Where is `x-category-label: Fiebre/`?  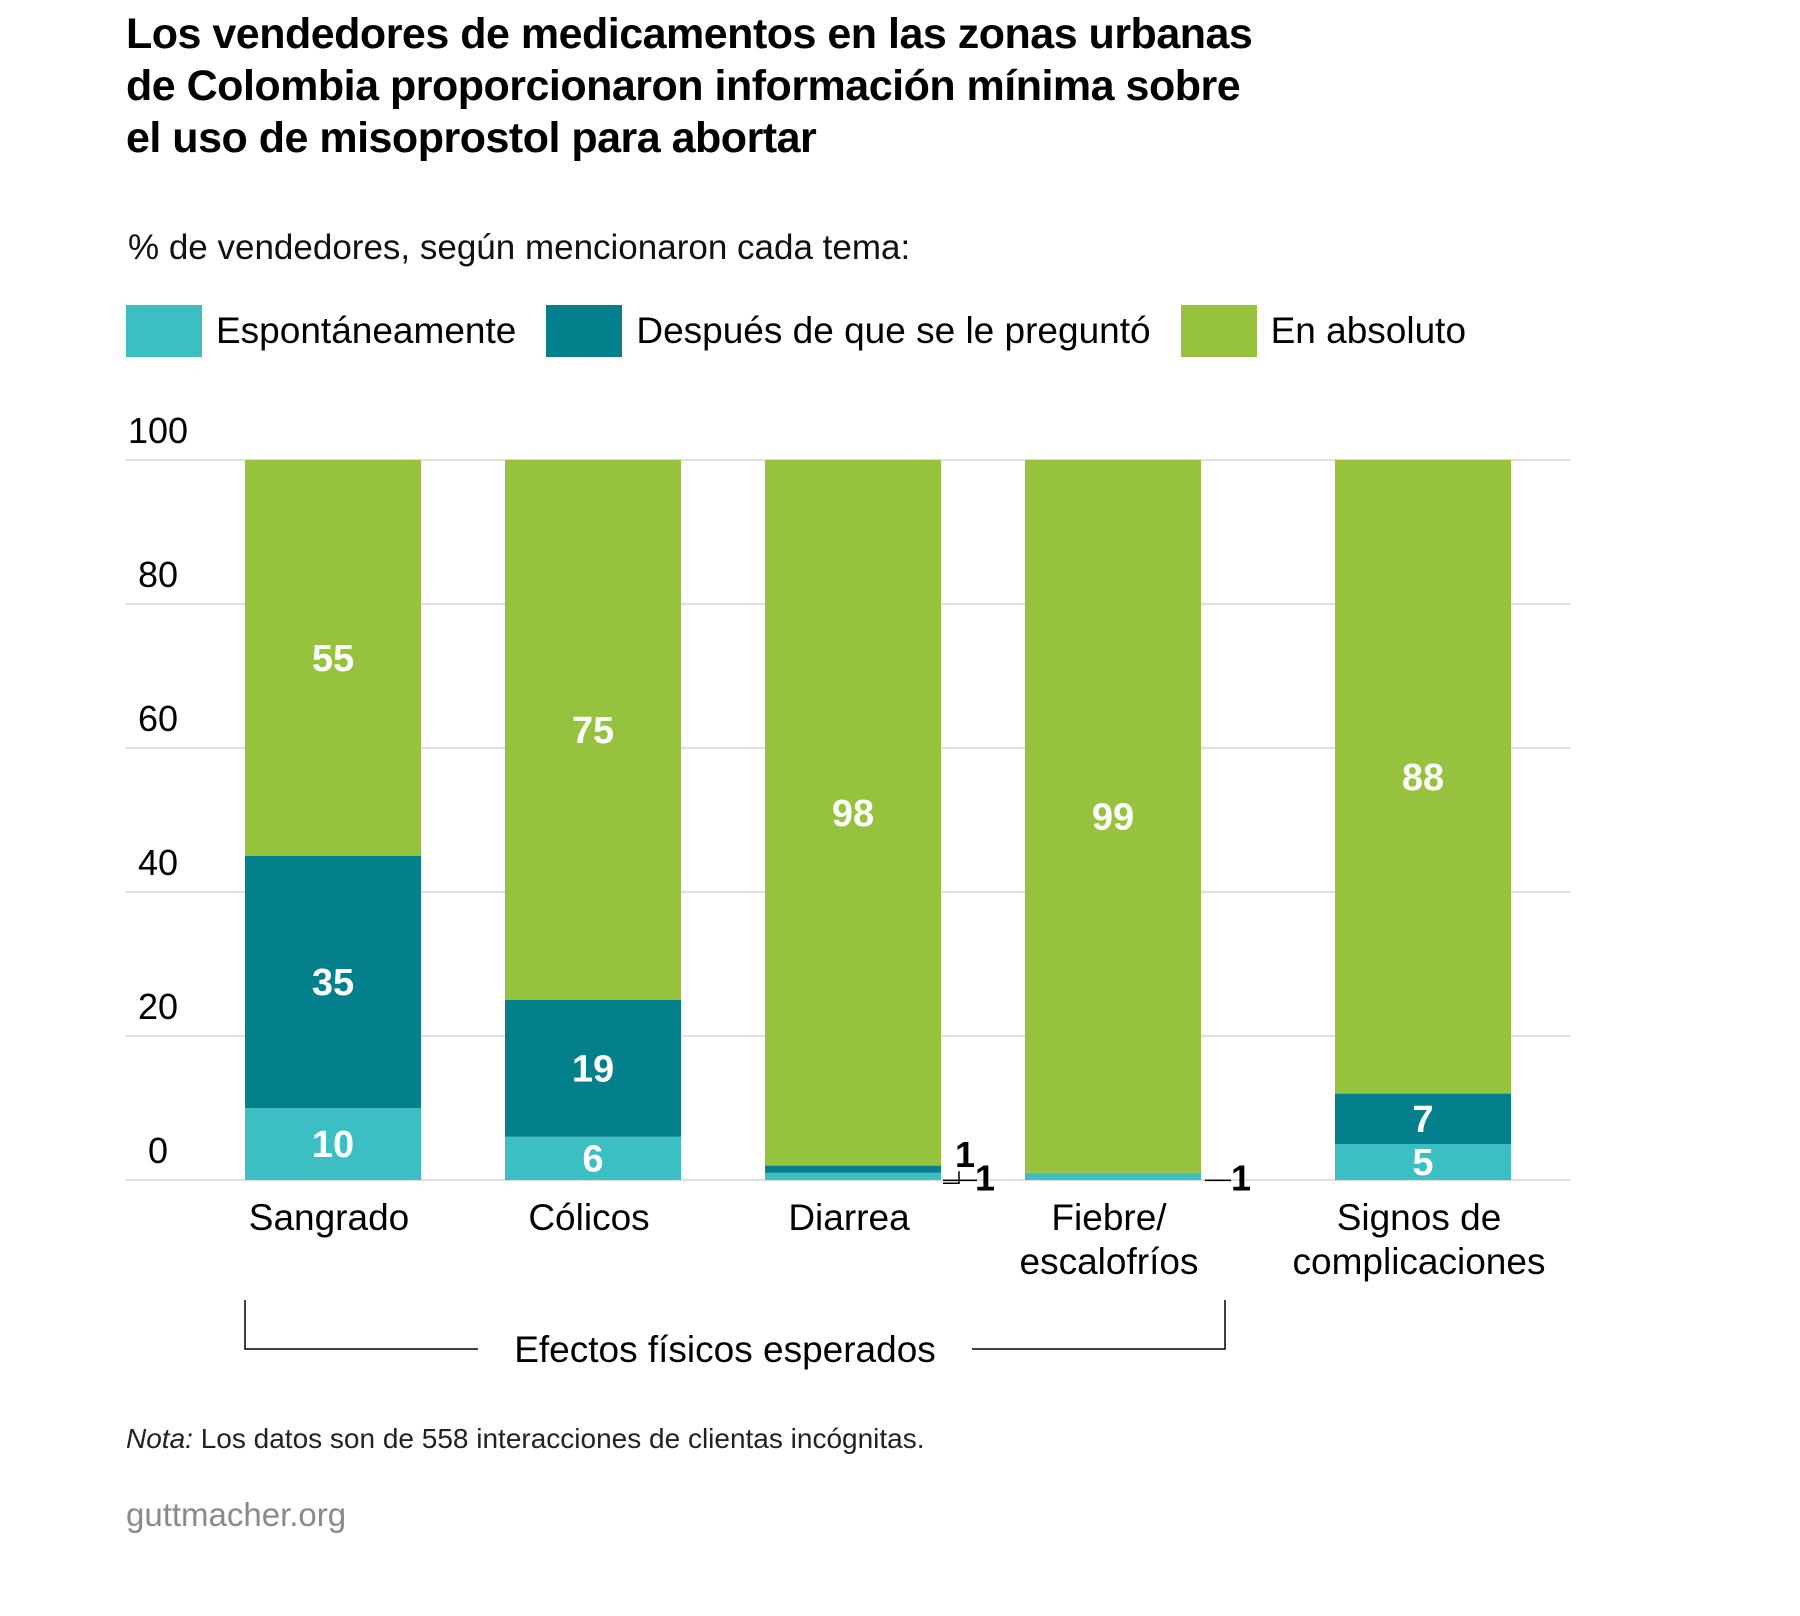 x-category-label: Fiebre/ is located at coordinates (1109, 1217).